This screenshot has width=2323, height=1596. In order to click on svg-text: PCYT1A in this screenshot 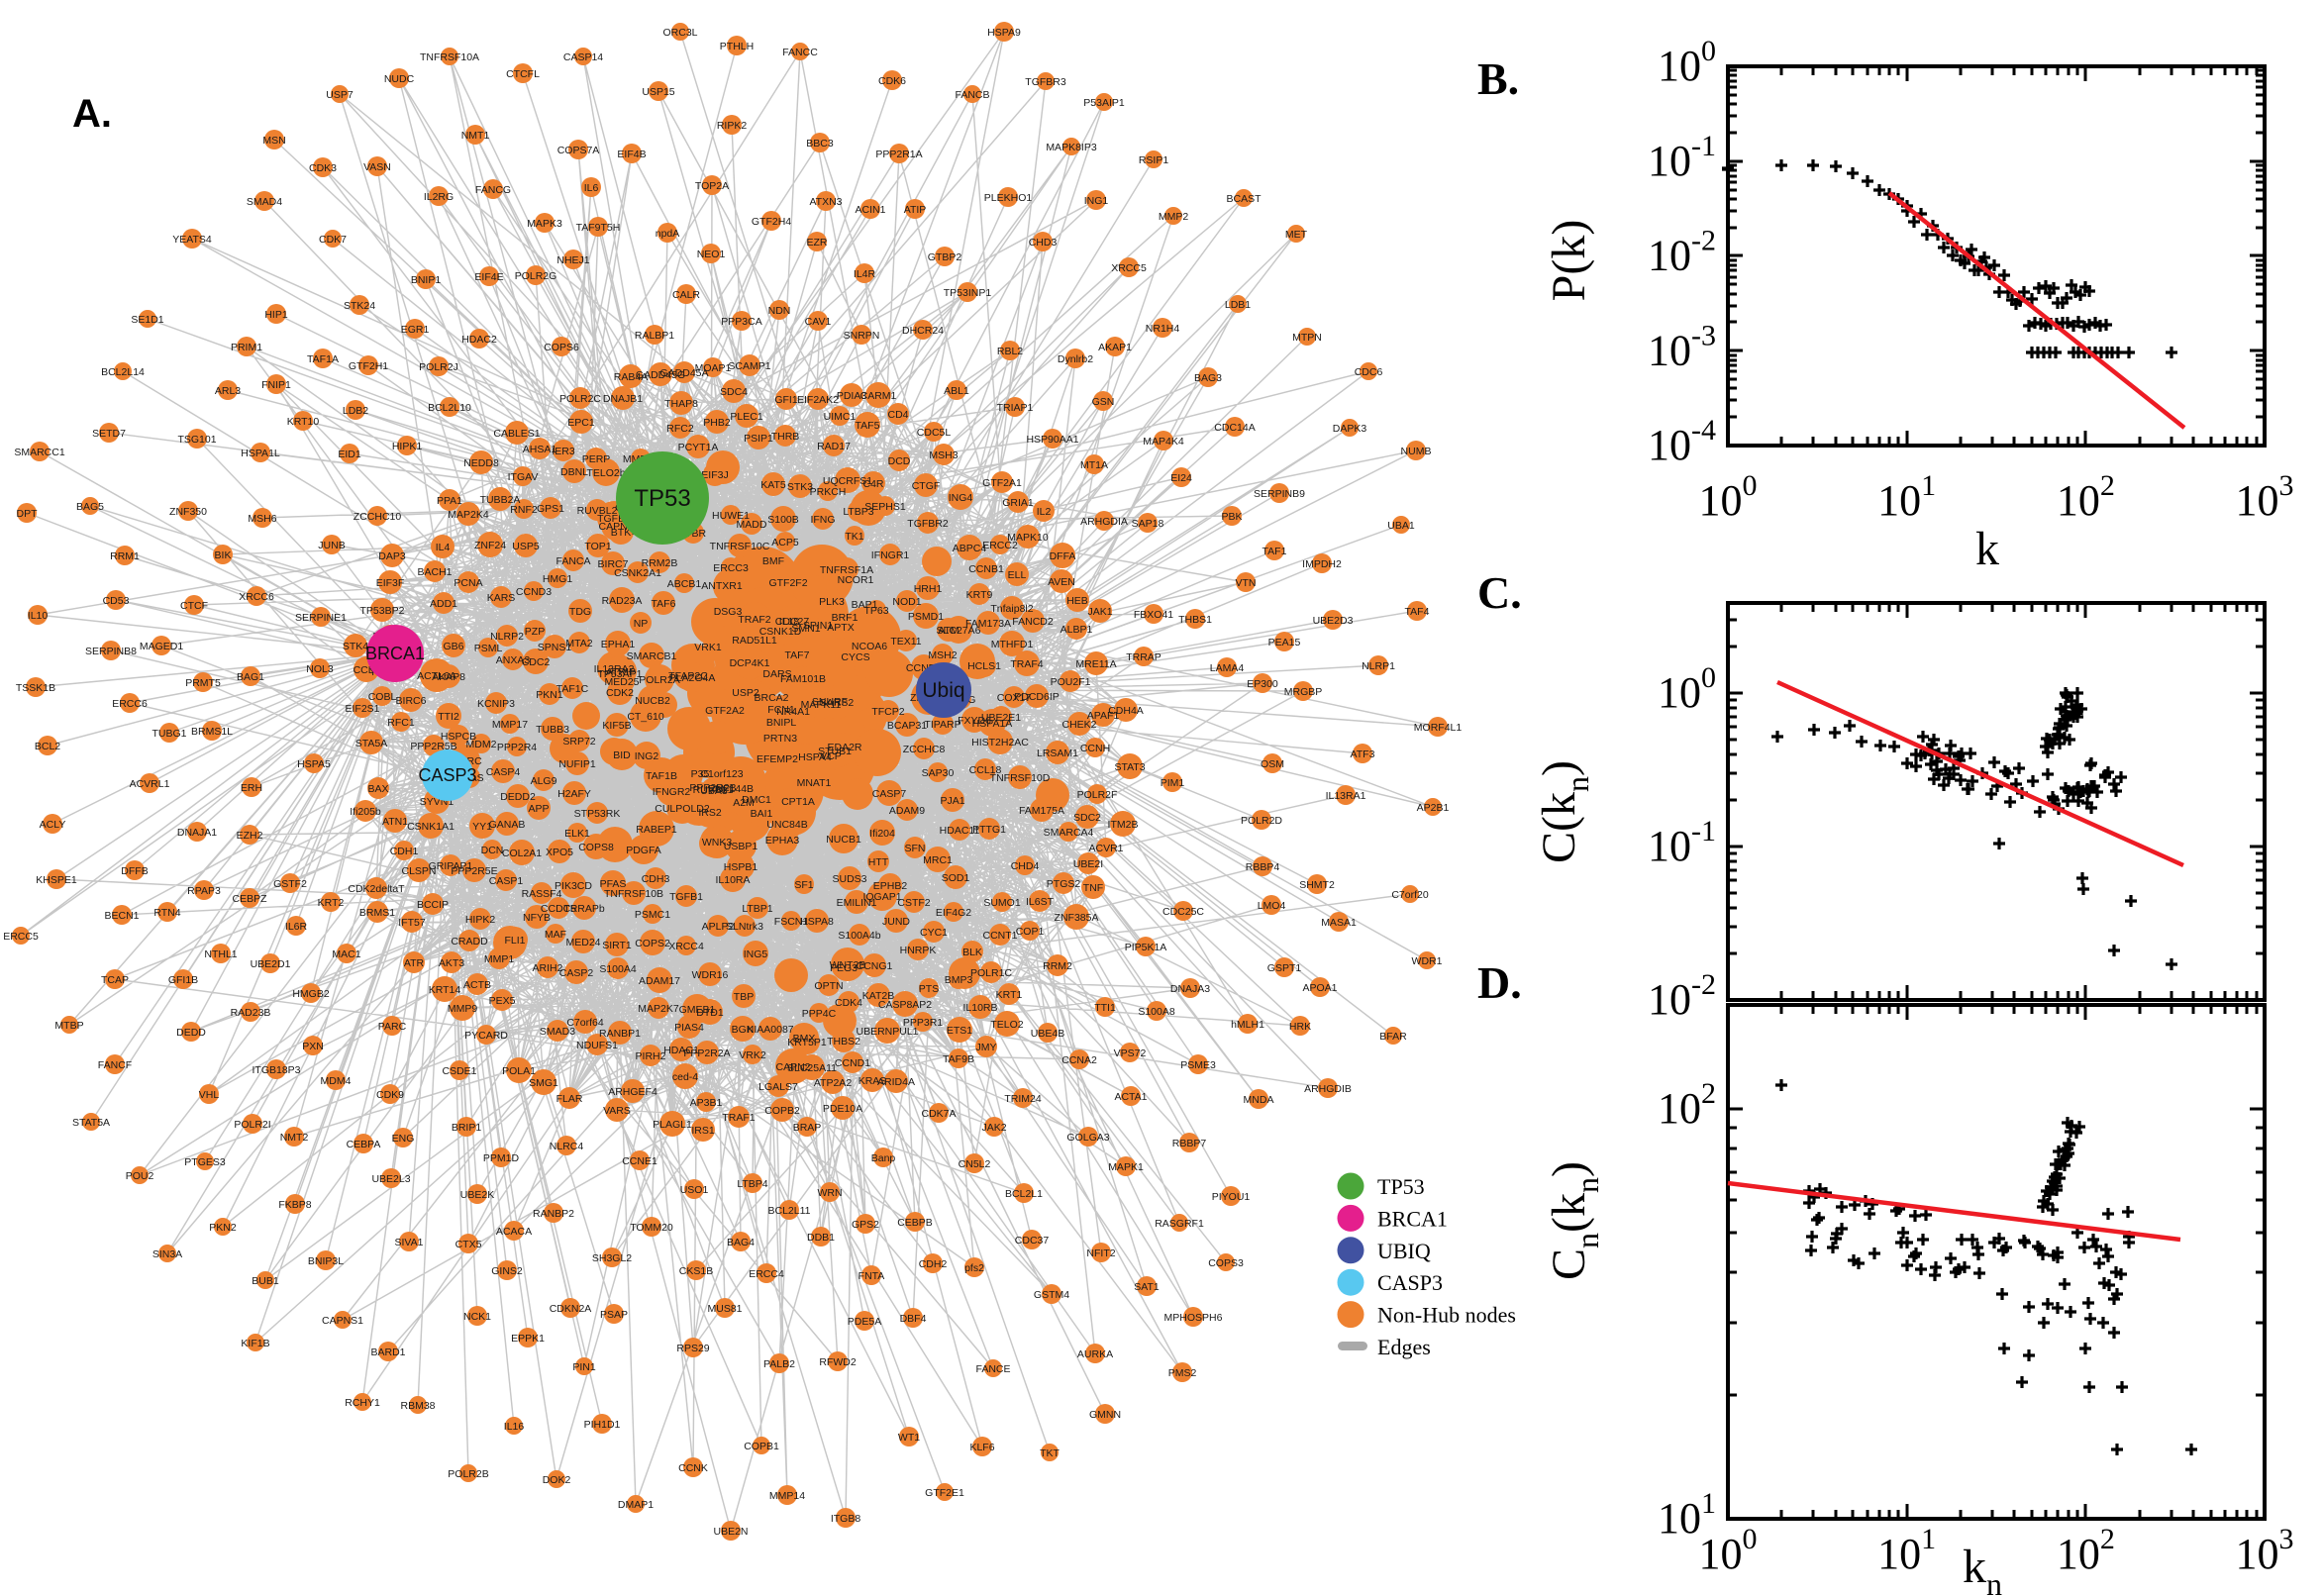, I will do `click(698, 447)`.